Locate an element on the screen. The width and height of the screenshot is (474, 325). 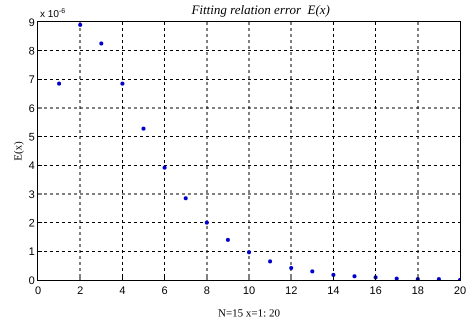
x-tick-label: 18 is located at coordinates (418, 291).